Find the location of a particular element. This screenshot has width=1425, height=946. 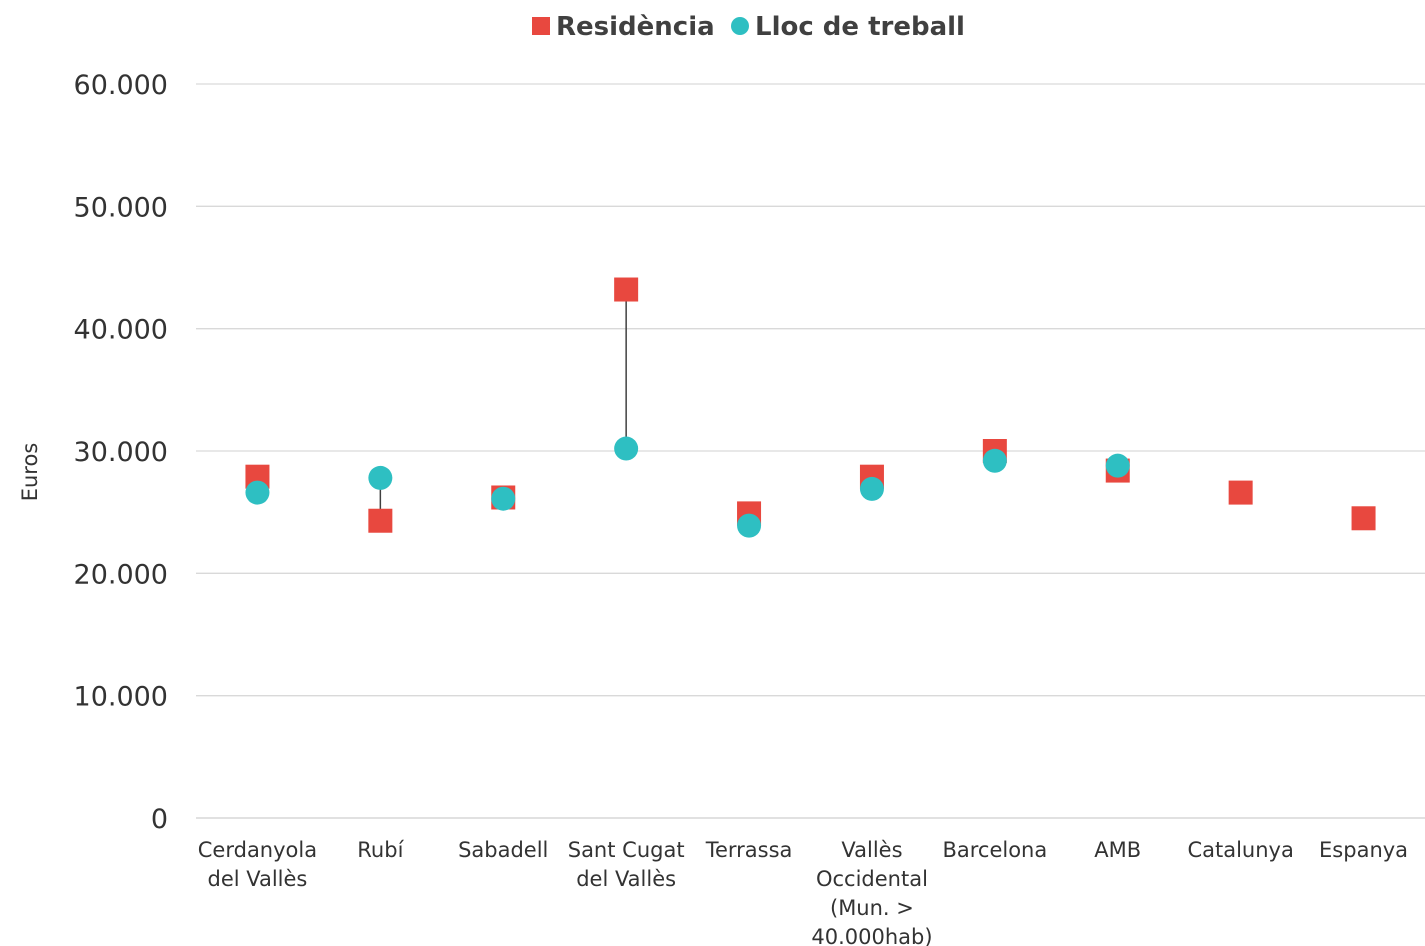

x-category-label: Espanya is located at coordinates (1363, 850).